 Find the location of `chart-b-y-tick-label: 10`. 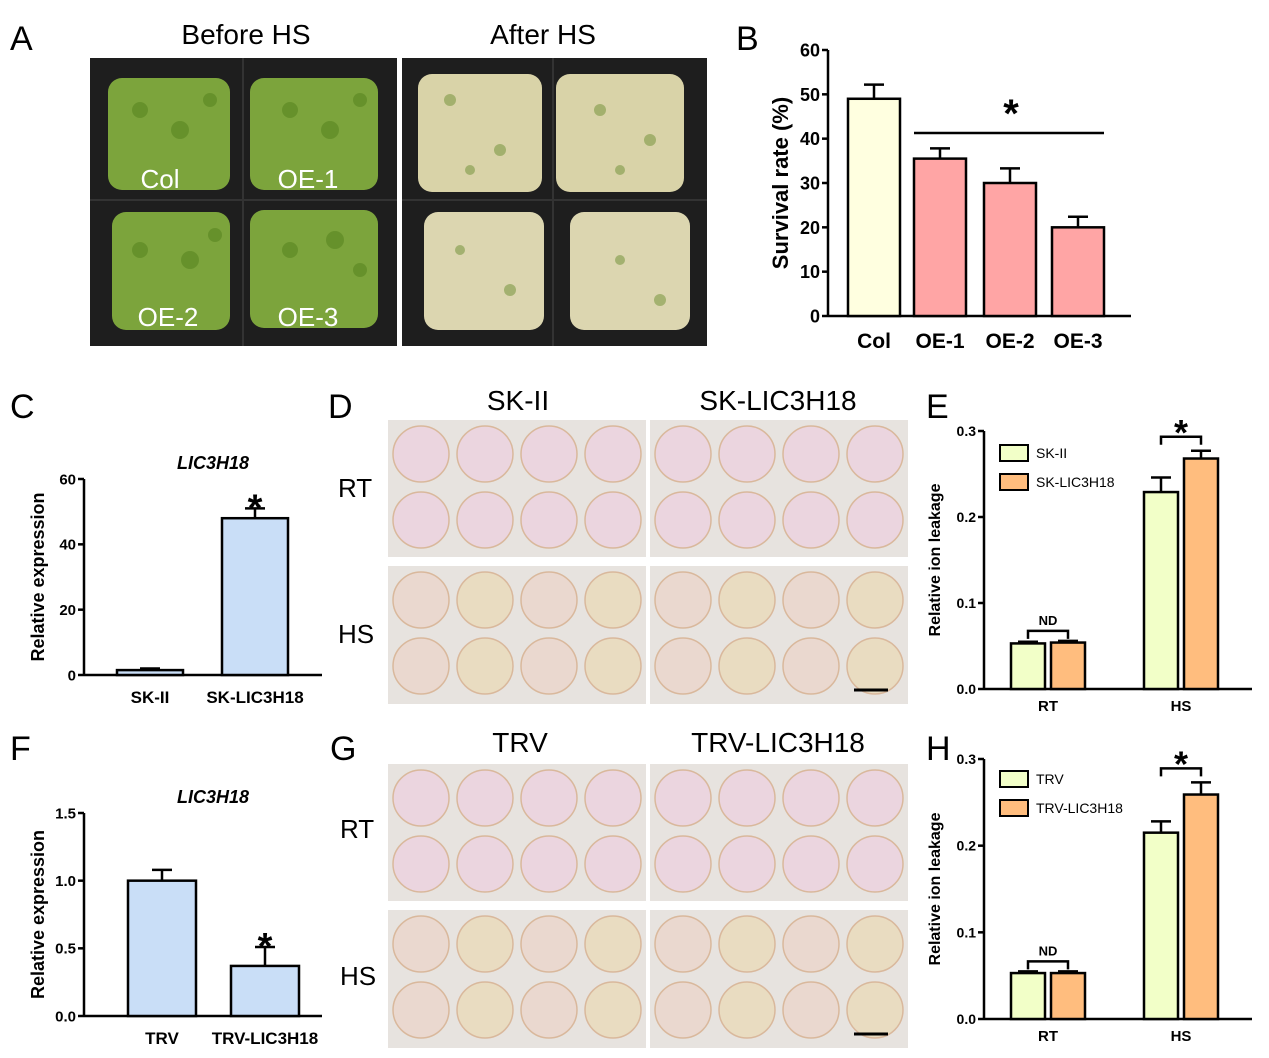

chart-b-y-tick-label: 10 is located at coordinates (810, 272).